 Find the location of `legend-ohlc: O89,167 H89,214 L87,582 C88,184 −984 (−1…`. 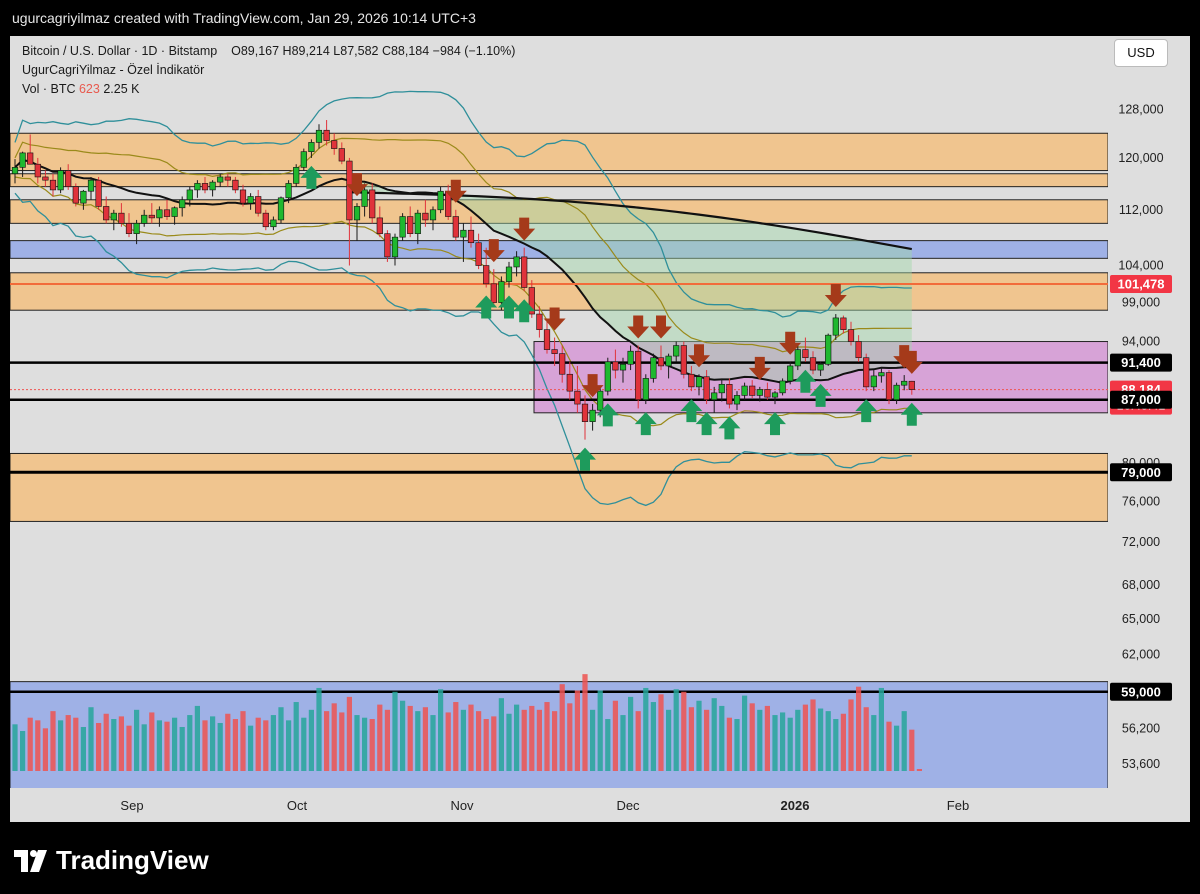

legend-ohlc: O89,167 H89,214 L87,582 C88,184 −984 (−1… is located at coordinates (373, 51).